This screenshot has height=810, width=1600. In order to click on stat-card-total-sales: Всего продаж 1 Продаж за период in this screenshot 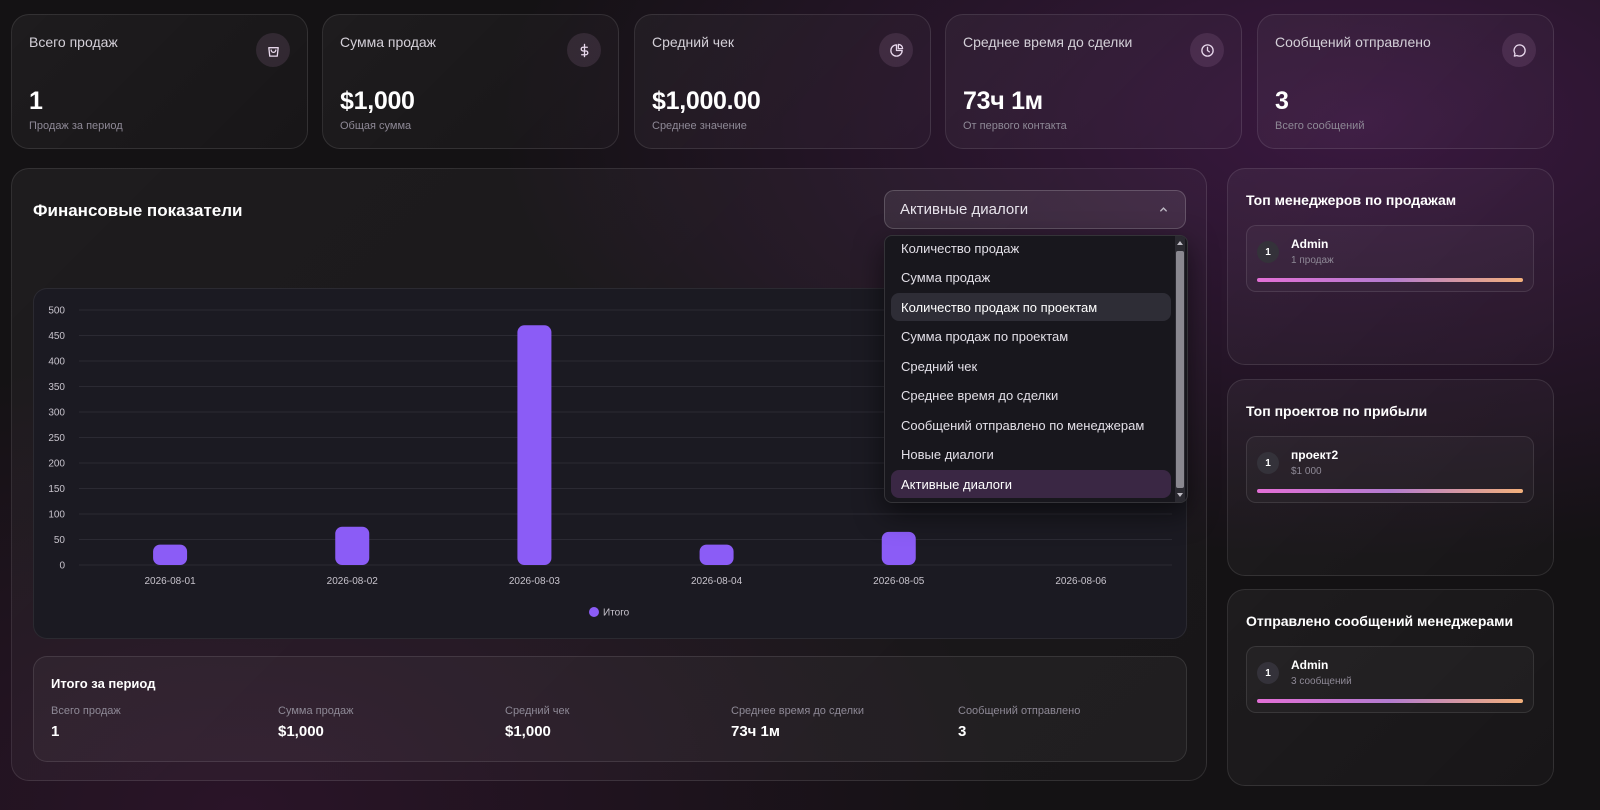, I will do `click(159, 81)`.